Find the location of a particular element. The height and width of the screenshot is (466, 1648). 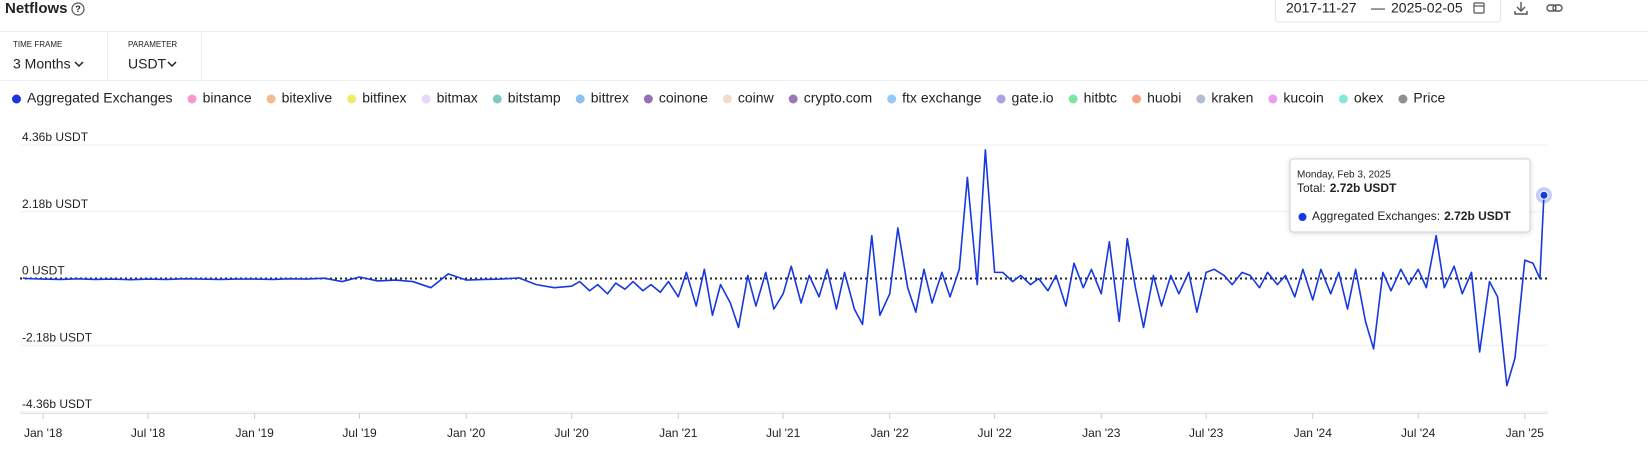

x-tick-label: Jan '24 is located at coordinates (1313, 433).